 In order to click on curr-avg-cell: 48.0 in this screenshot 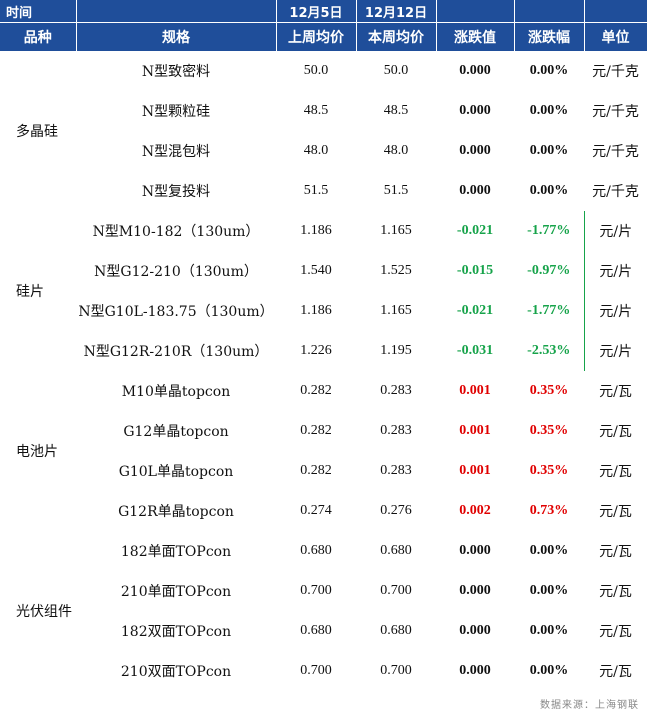, I will do `click(396, 150)`.